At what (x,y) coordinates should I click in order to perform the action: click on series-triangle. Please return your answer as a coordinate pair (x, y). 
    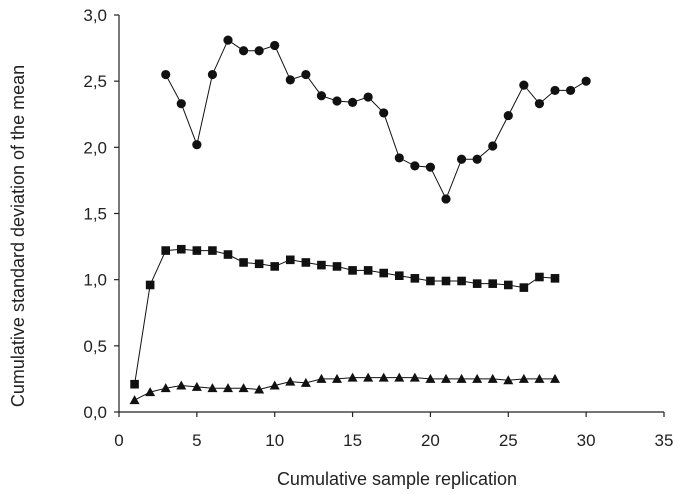
    Looking at the image, I should click on (344, 388).